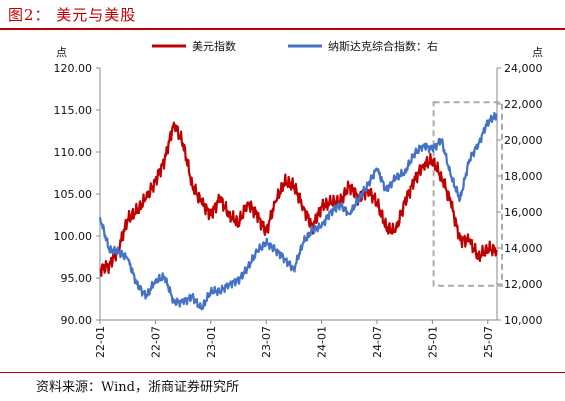 This screenshot has width=565, height=401. I want to click on right-tick-label: 10,000, so click(523, 320).